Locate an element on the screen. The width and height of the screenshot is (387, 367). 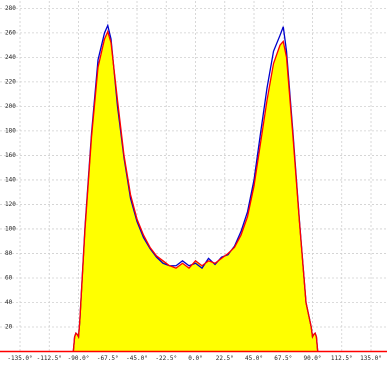
x-tick-label: 45.0° is located at coordinates (254, 358).